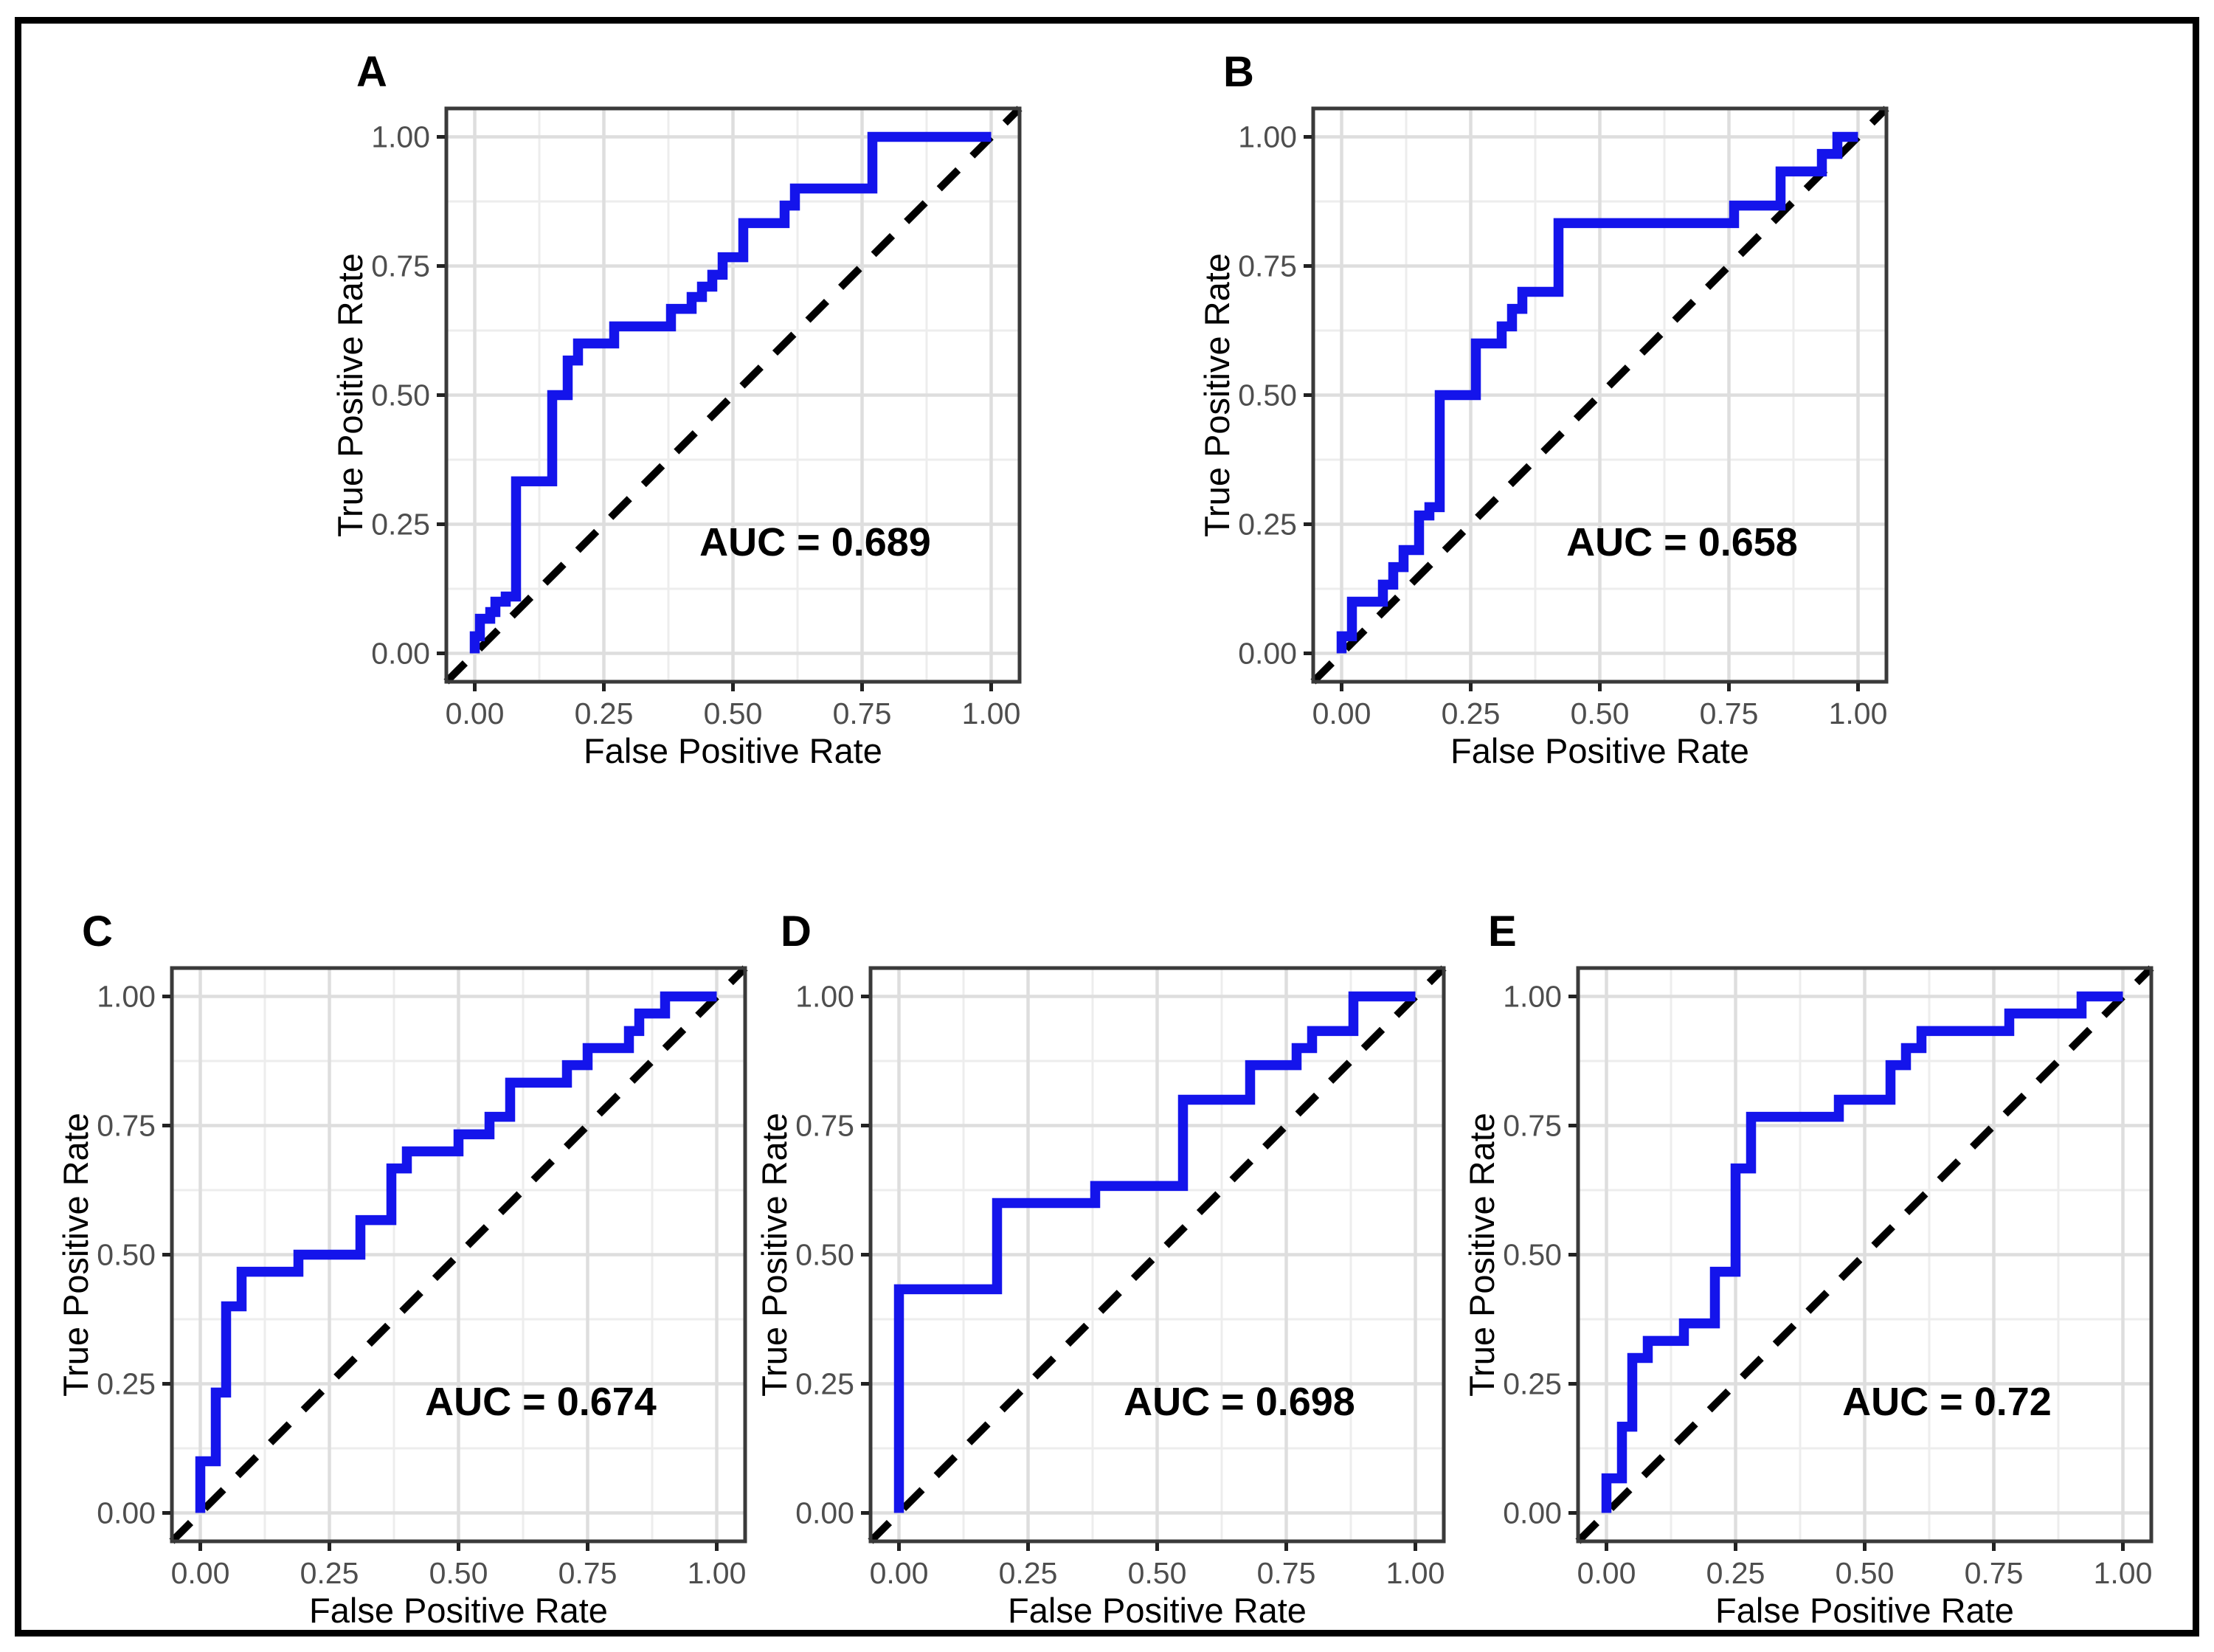 The height and width of the screenshot is (1652, 2214). Describe the element at coordinates (1502, 932) in the screenshot. I see `panel-letter-label: E` at that location.